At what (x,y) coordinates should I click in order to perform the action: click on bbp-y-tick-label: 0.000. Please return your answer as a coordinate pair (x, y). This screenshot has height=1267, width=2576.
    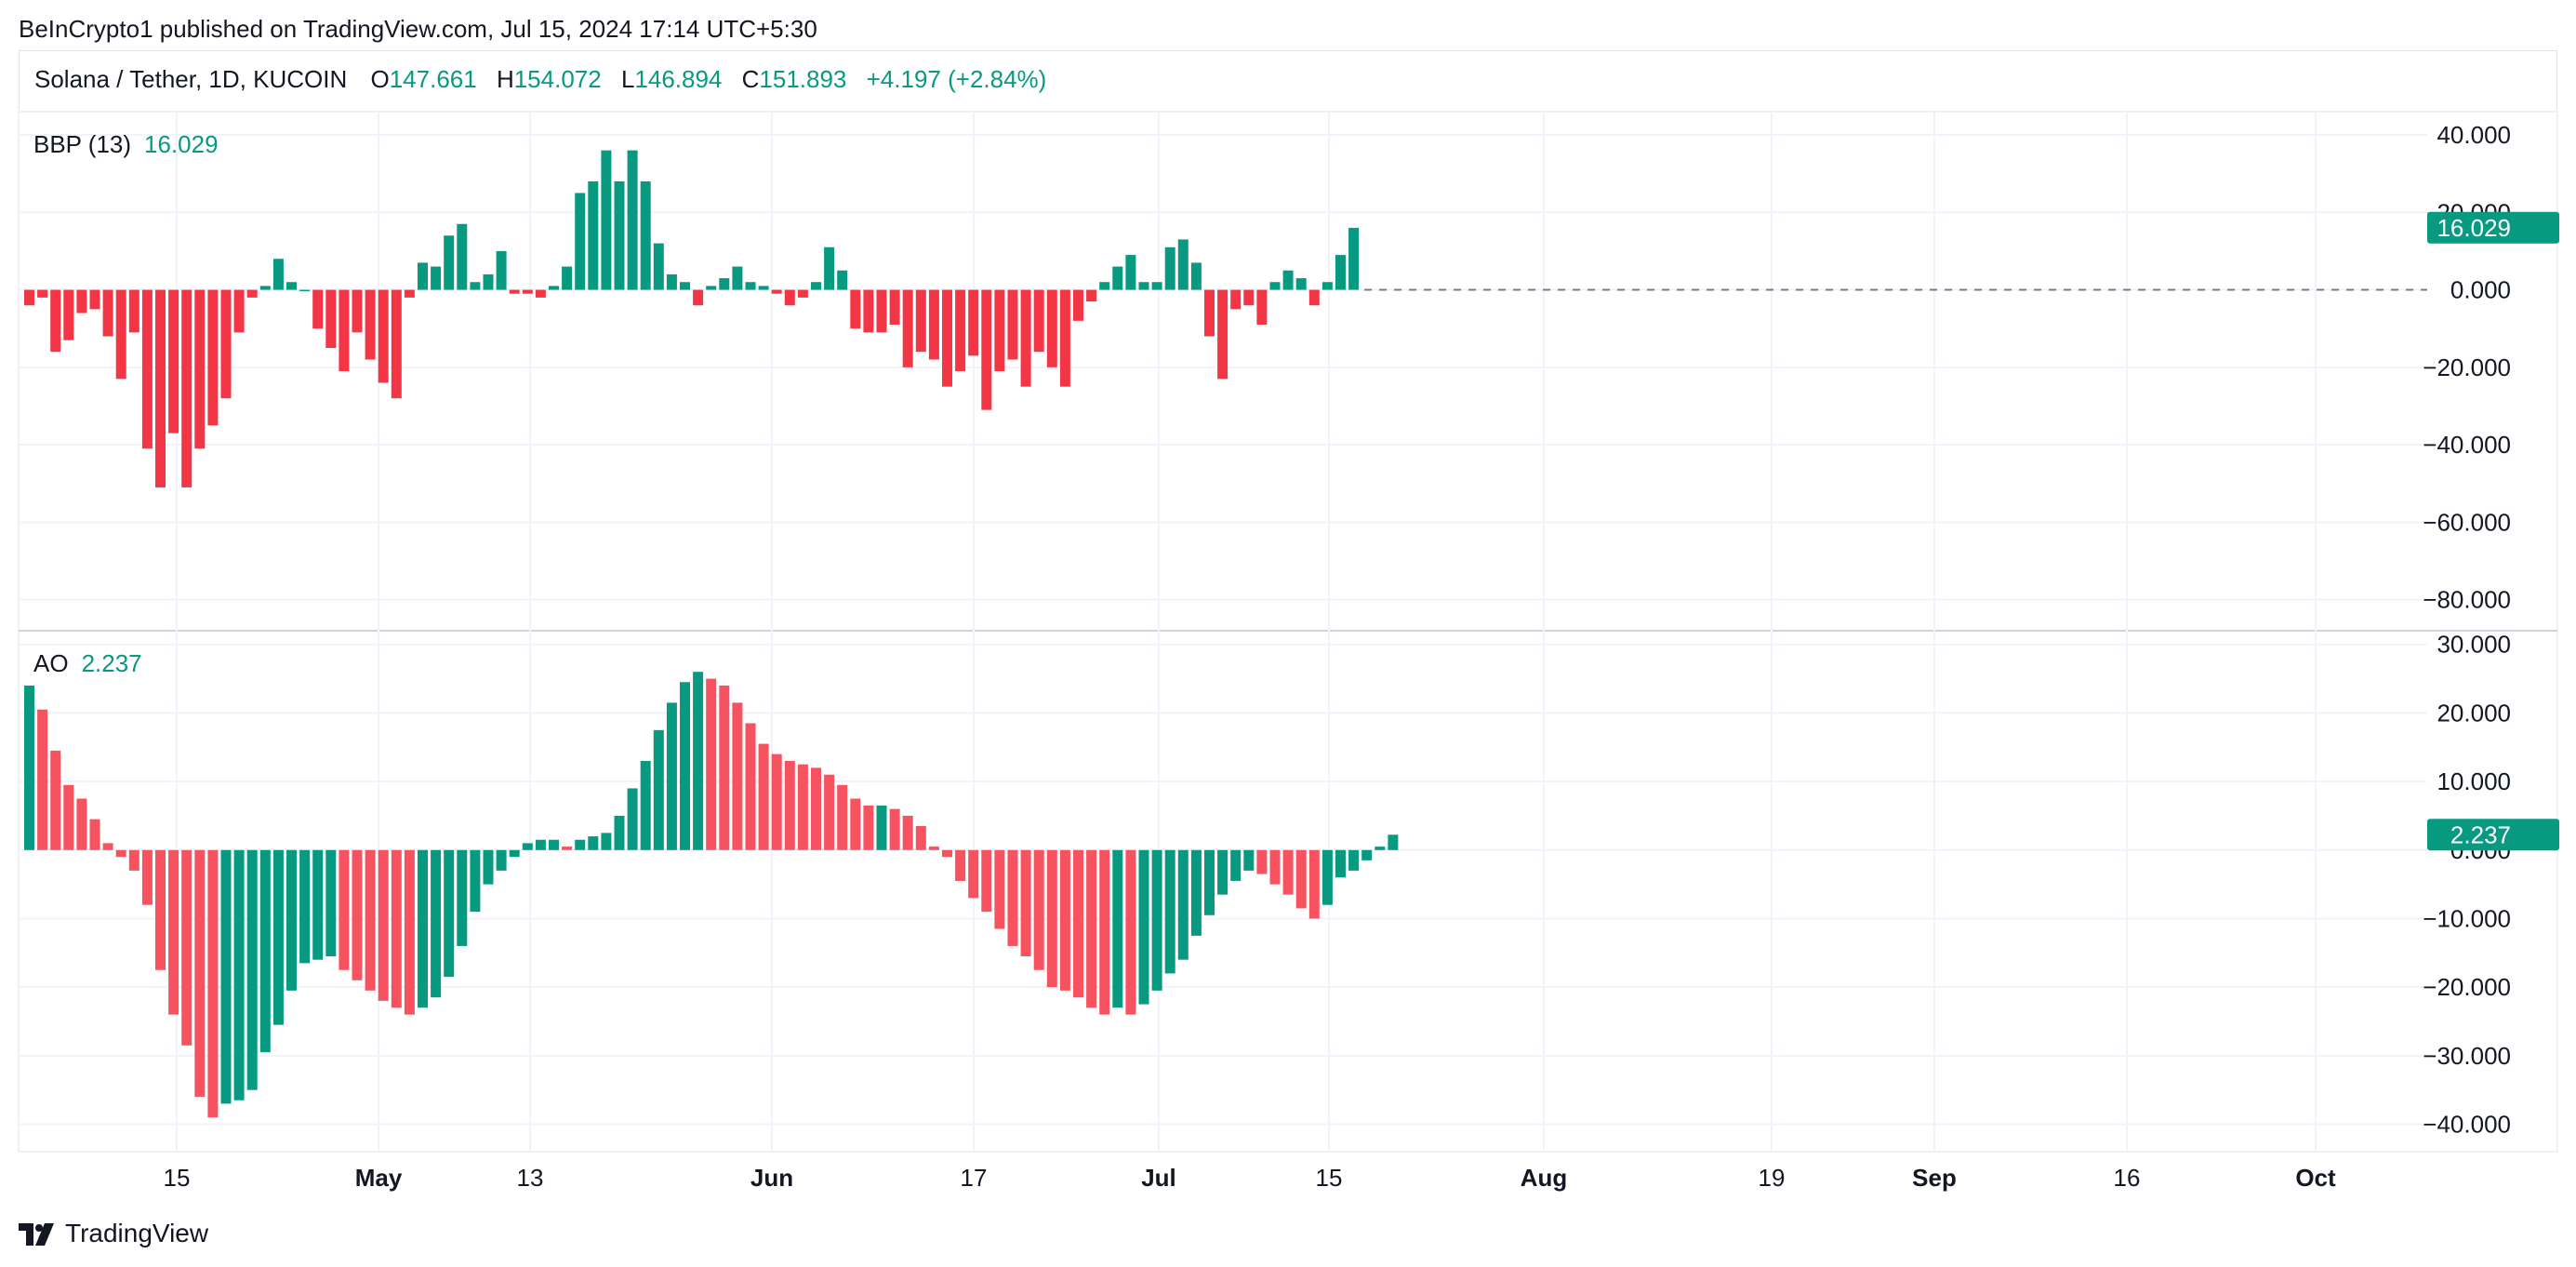
    Looking at the image, I should click on (2480, 290).